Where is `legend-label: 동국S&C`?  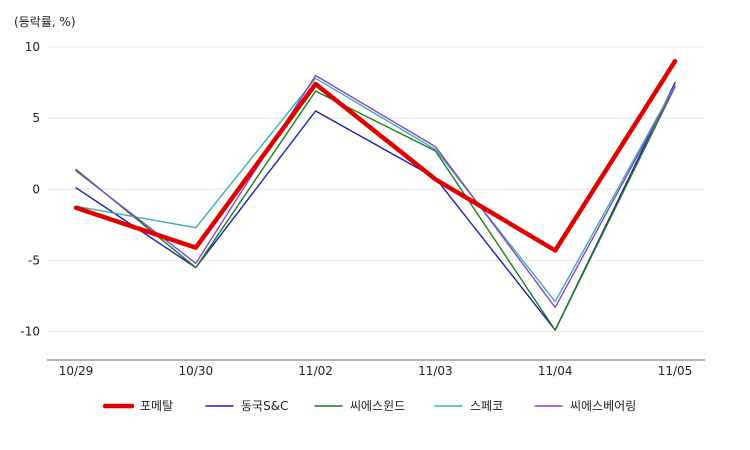 legend-label: 동국S&C is located at coordinates (264, 406).